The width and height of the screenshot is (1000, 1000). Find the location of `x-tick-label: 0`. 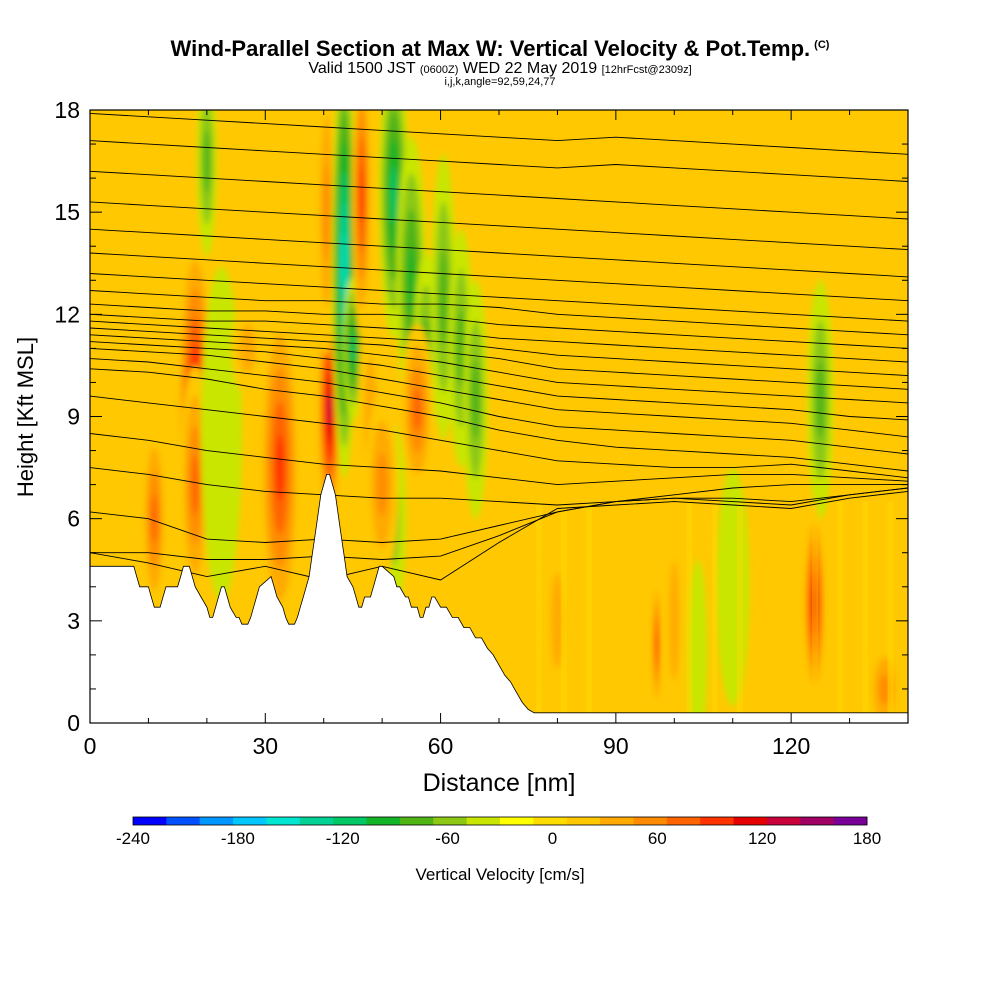

x-tick-label: 0 is located at coordinates (90, 746).